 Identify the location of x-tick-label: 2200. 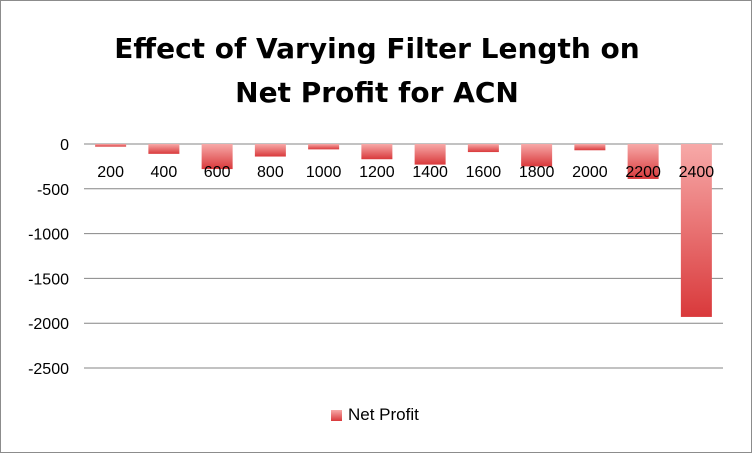
(643, 172).